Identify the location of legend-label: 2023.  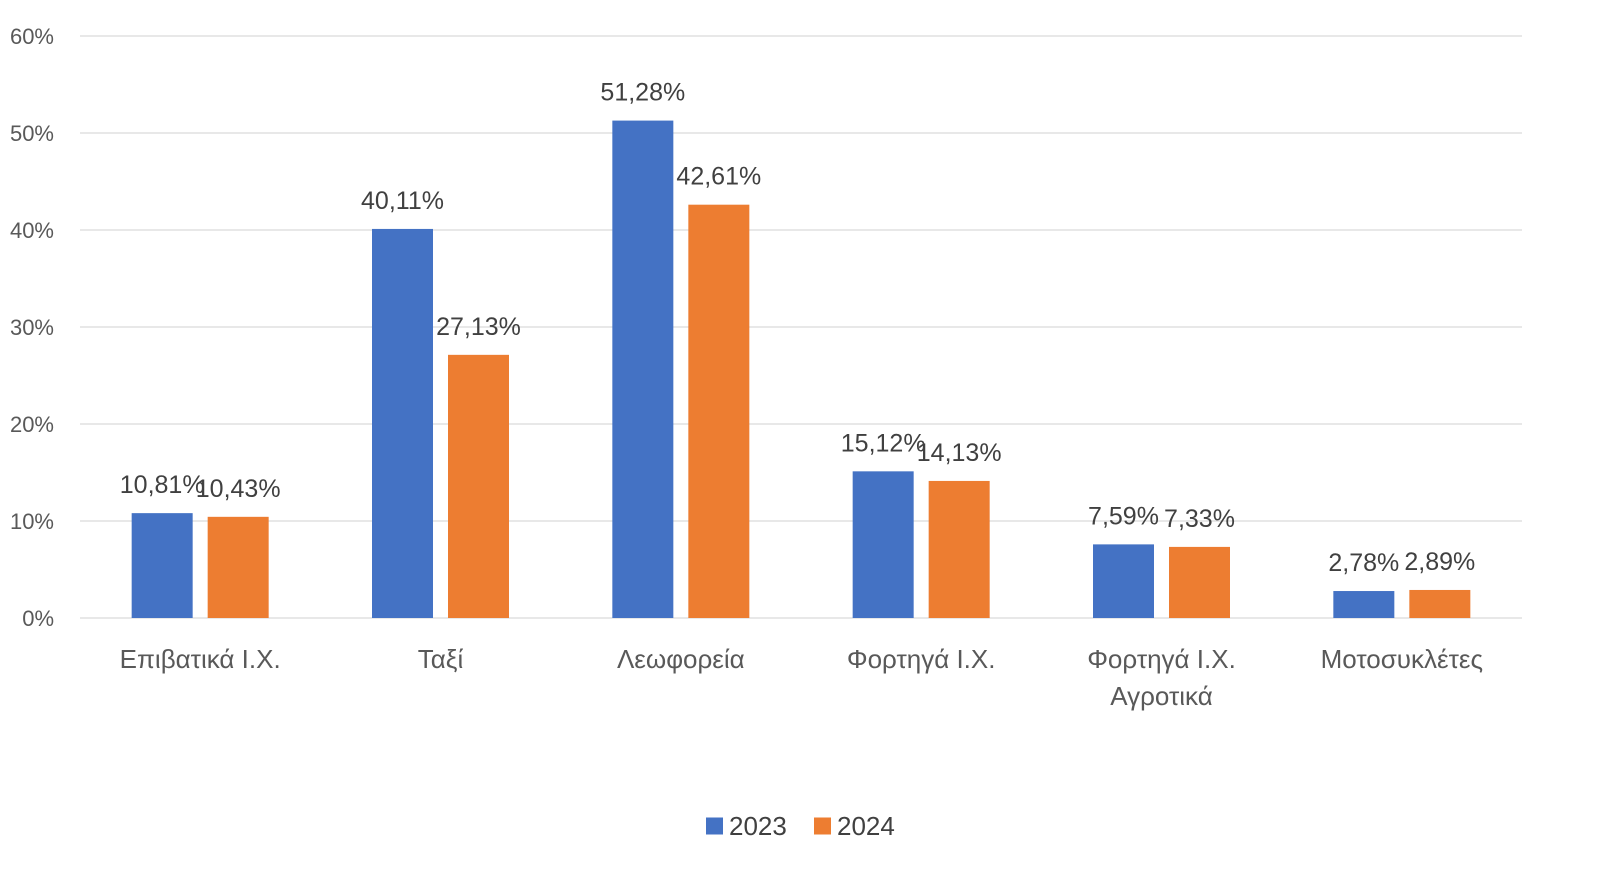
(758, 826).